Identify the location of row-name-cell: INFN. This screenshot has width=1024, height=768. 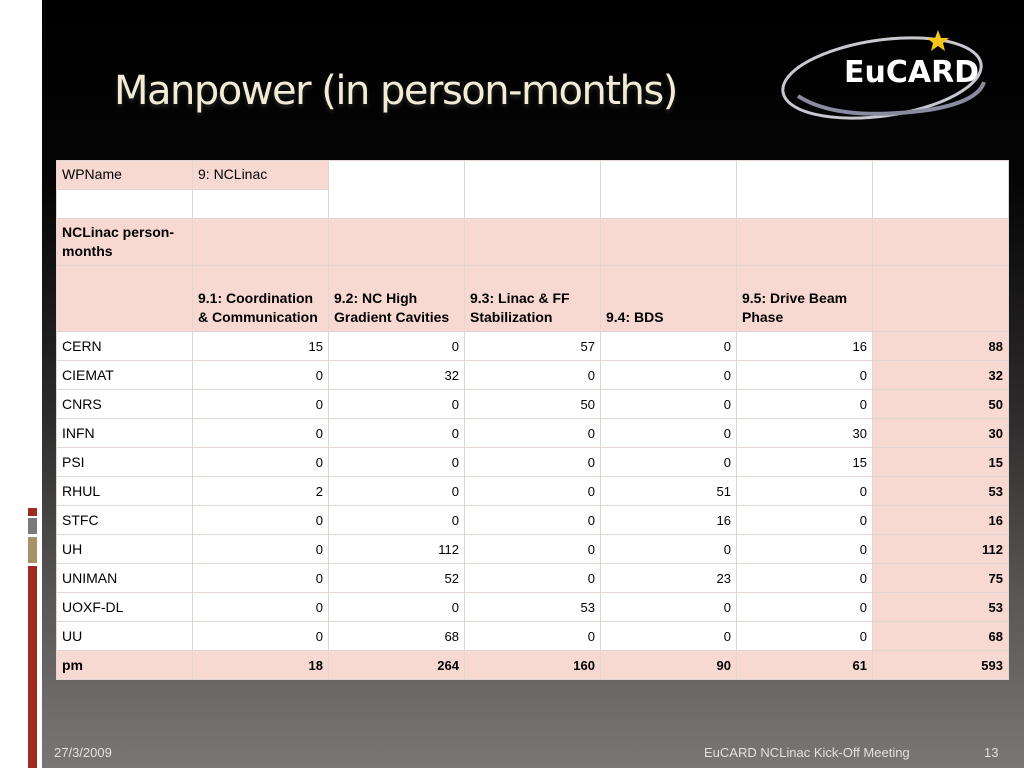
(124, 433).